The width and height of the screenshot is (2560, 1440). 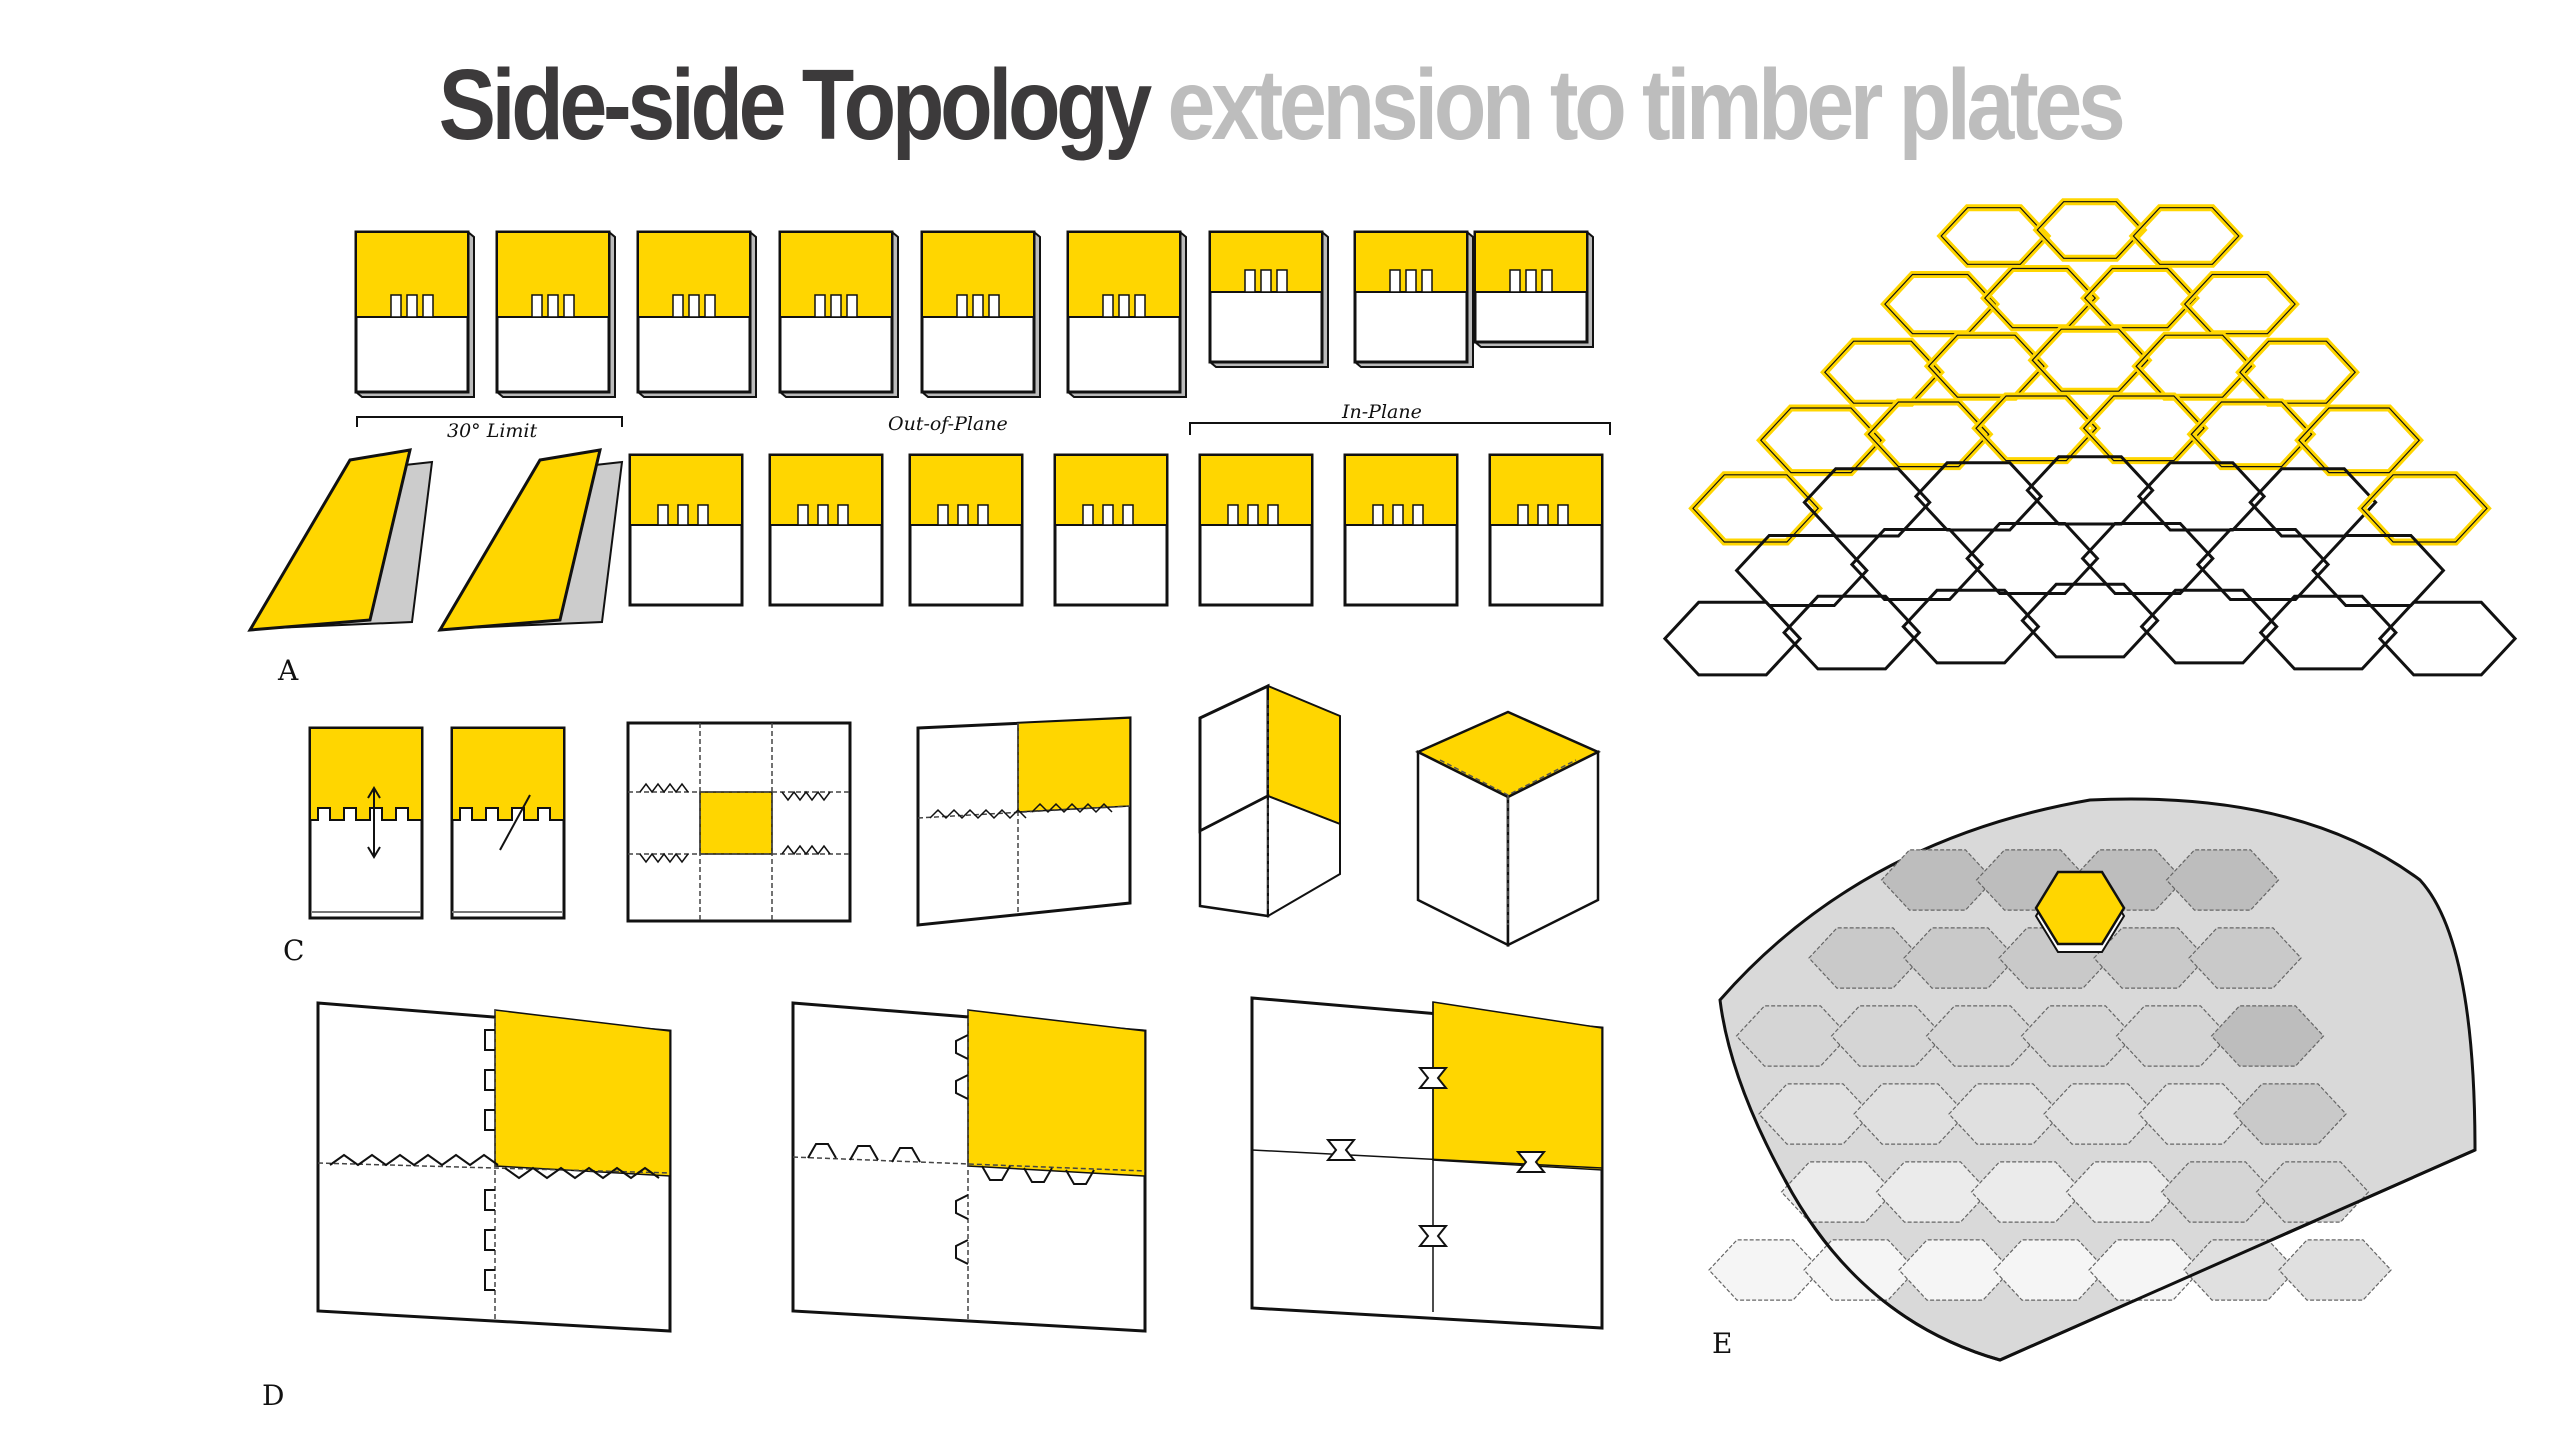 I want to click on panel-a-row-top, so click(x=974, y=314).